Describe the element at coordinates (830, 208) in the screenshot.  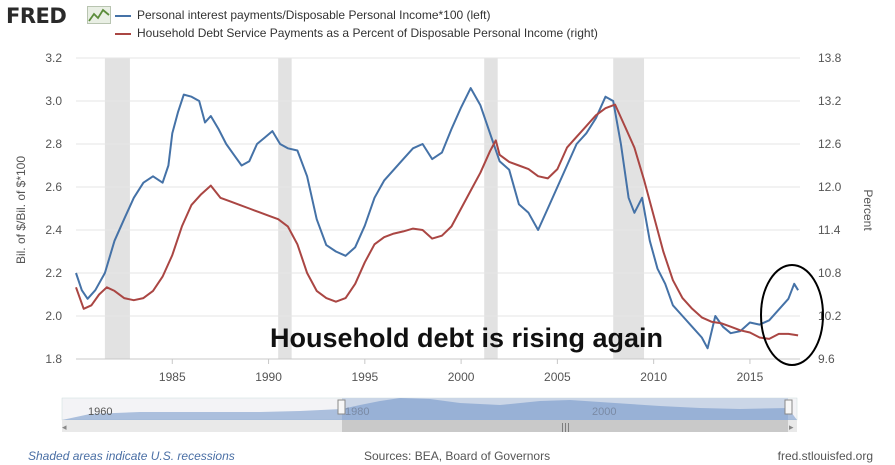
I see `y-axis-right: 9.6 10.2 10.8 11.4 12.0 12.6 13.2 13.8` at that location.